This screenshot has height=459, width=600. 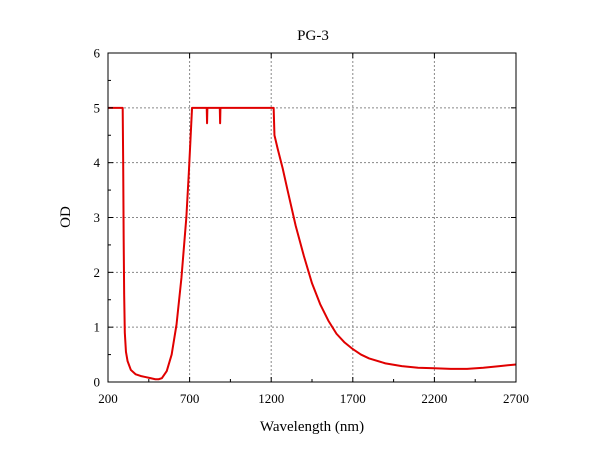 What do you see at coordinates (97, 162) in the screenshot?
I see `y-tick-label: 4` at bounding box center [97, 162].